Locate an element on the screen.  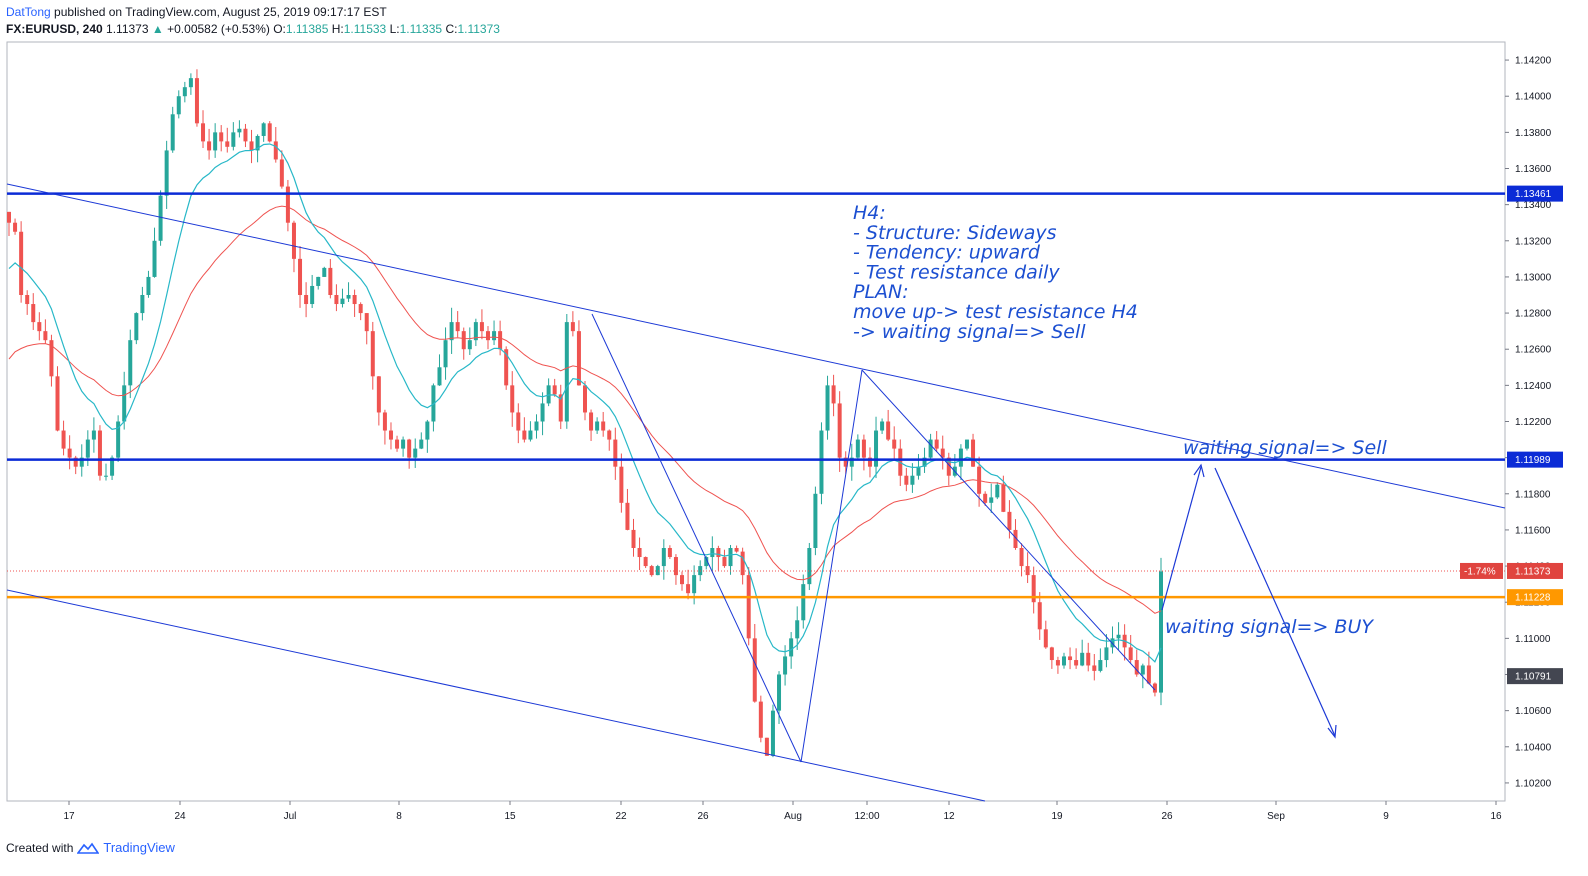
price-change: +0.00582 (+0.53%) is located at coordinates (218, 29).